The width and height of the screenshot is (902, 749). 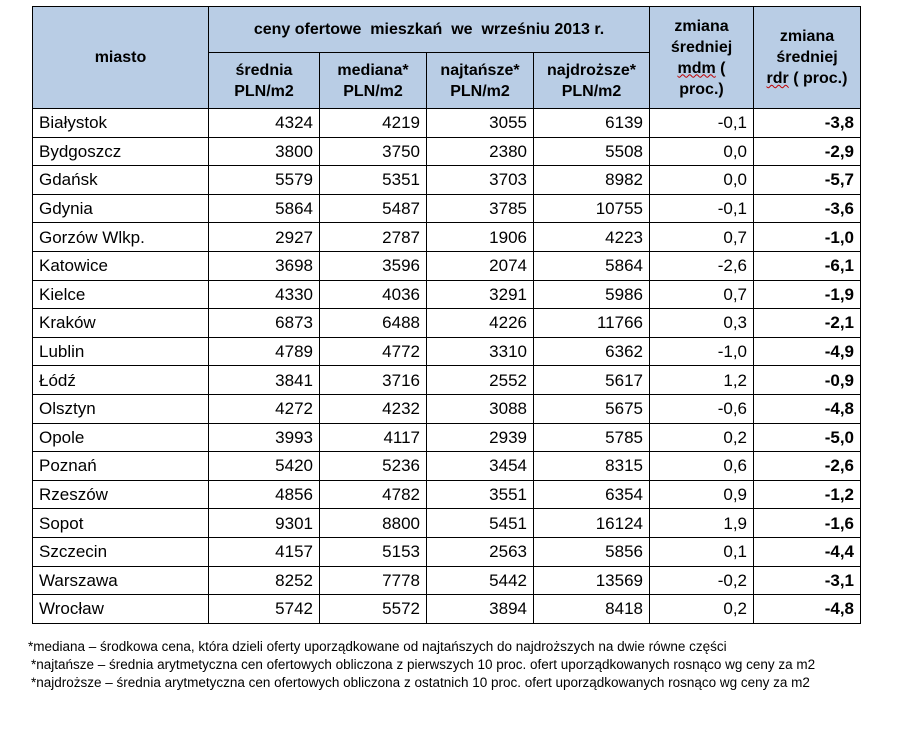 I want to click on cell-avg: 4330, so click(x=264, y=294).